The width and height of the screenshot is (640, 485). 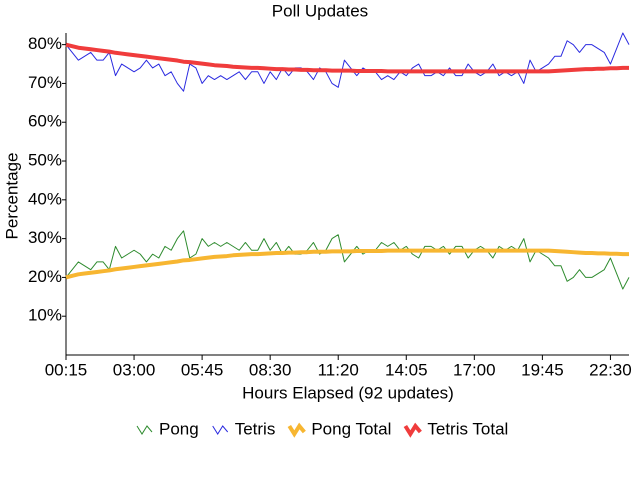 I want to click on legend-label: Tetris, so click(x=255, y=428).